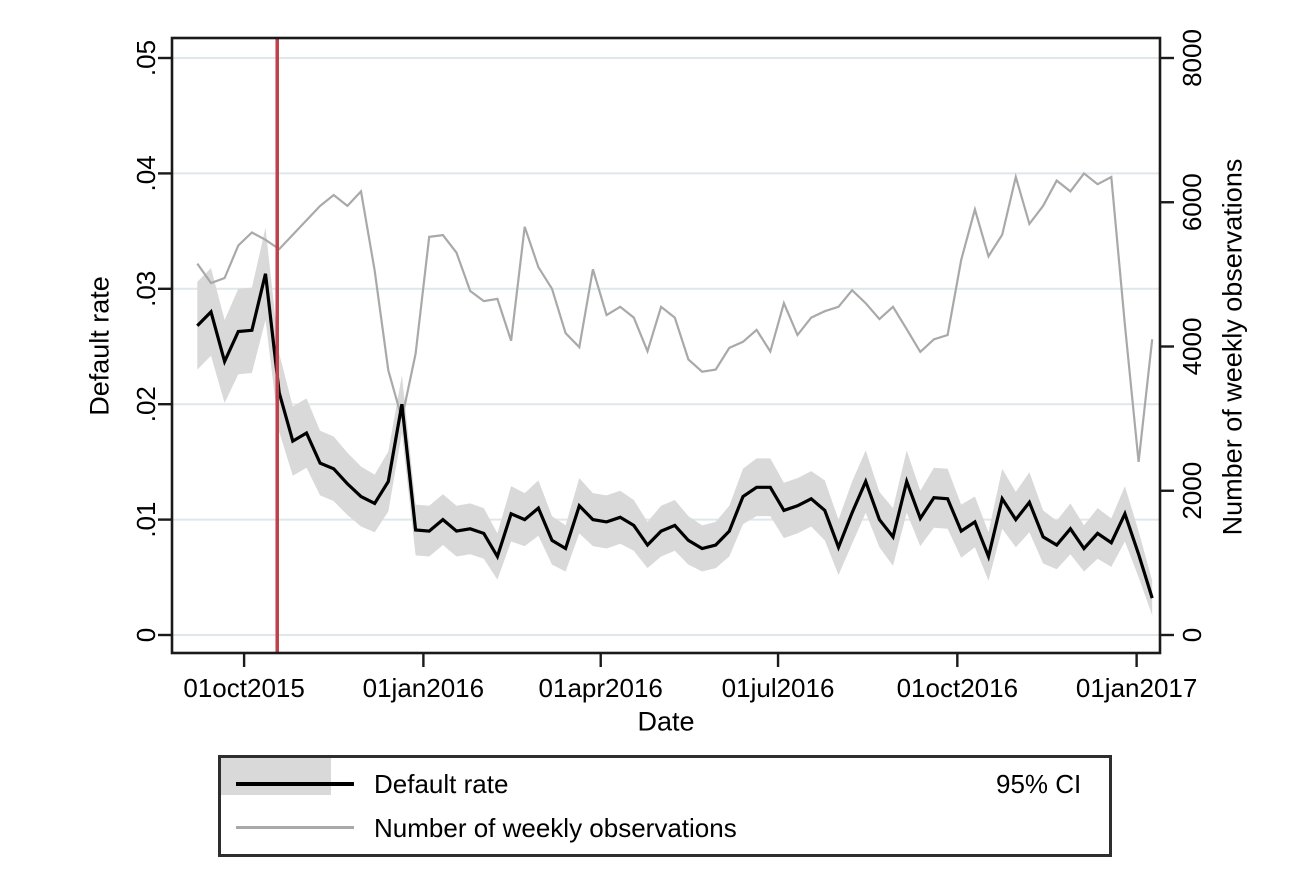 The image size is (1296, 884). Describe the element at coordinates (276, 776) in the screenshot. I see `ci-band-swatch-icon` at that location.